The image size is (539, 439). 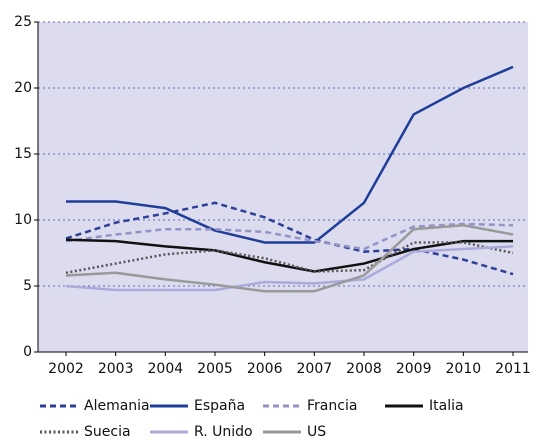 I want to click on legend-label: Suecia, so click(x=107, y=431).